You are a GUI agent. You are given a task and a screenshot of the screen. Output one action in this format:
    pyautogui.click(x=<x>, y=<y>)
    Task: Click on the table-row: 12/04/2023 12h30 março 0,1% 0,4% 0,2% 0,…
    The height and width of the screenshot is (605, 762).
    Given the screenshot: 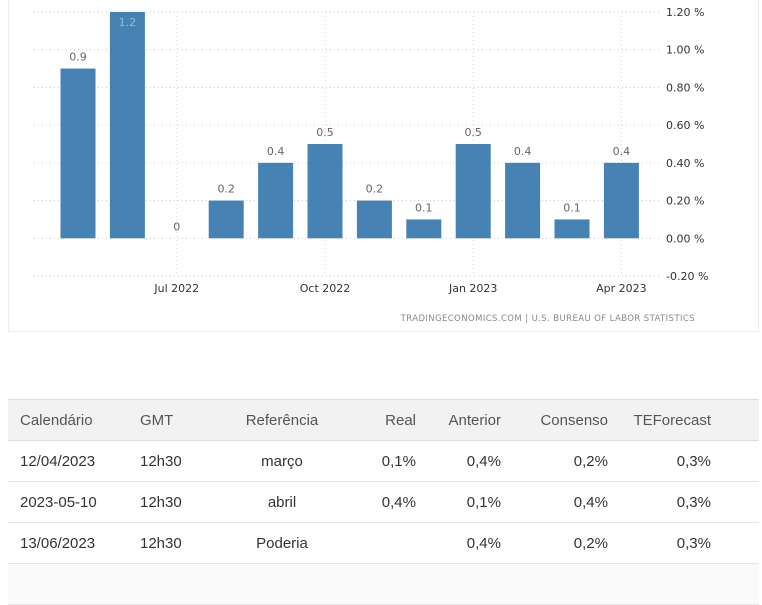 What is the action you would take?
    pyautogui.click(x=383, y=461)
    